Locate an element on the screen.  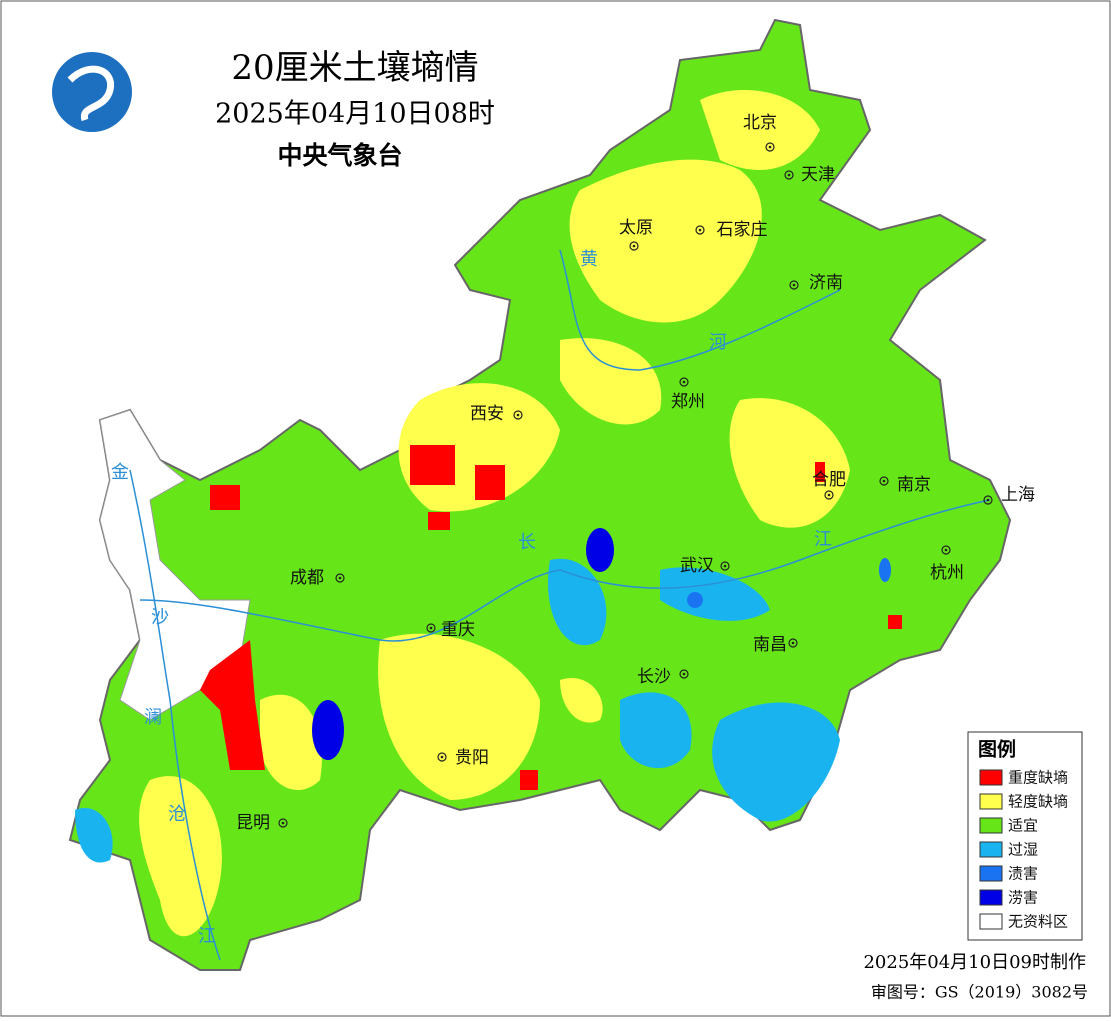
city-label: 合肥 is located at coordinates (829, 480).